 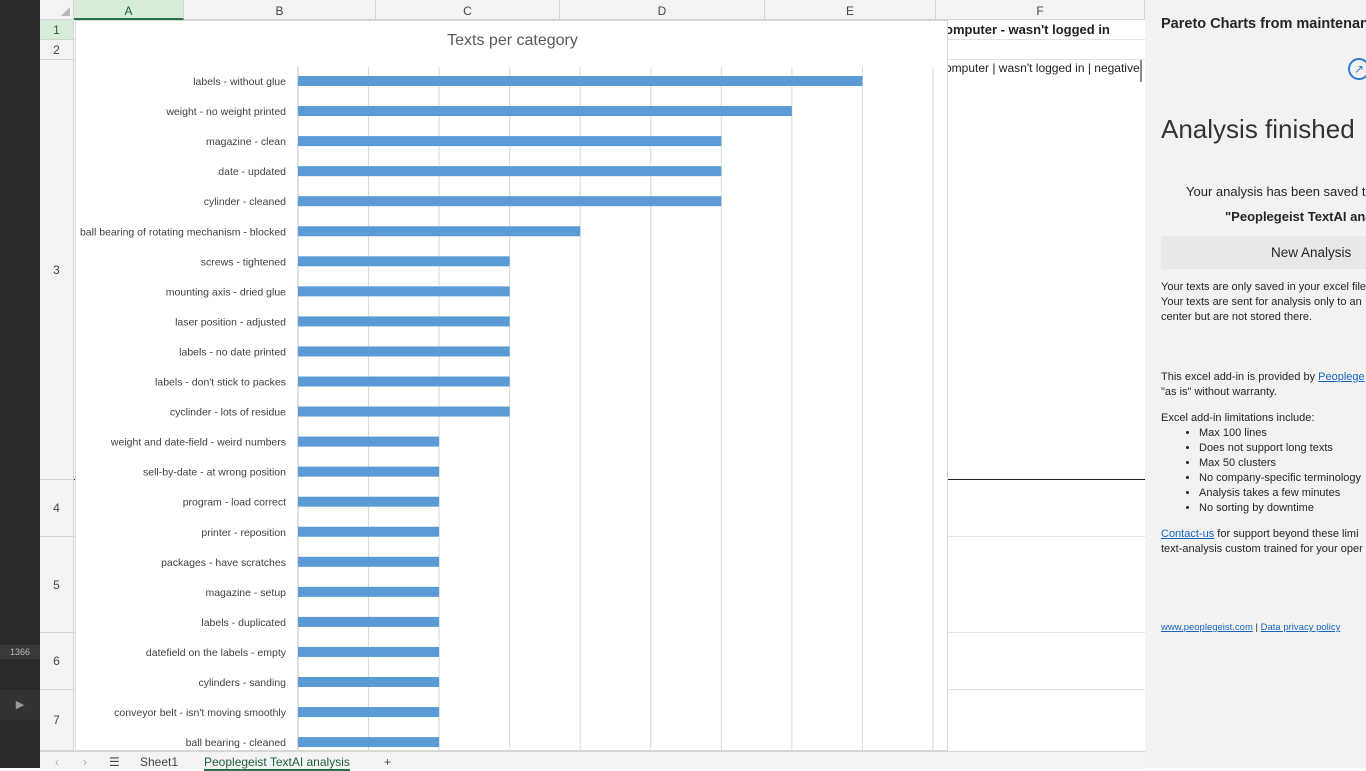 What do you see at coordinates (280, 10) in the screenshot?
I see `column-header-b: B` at bounding box center [280, 10].